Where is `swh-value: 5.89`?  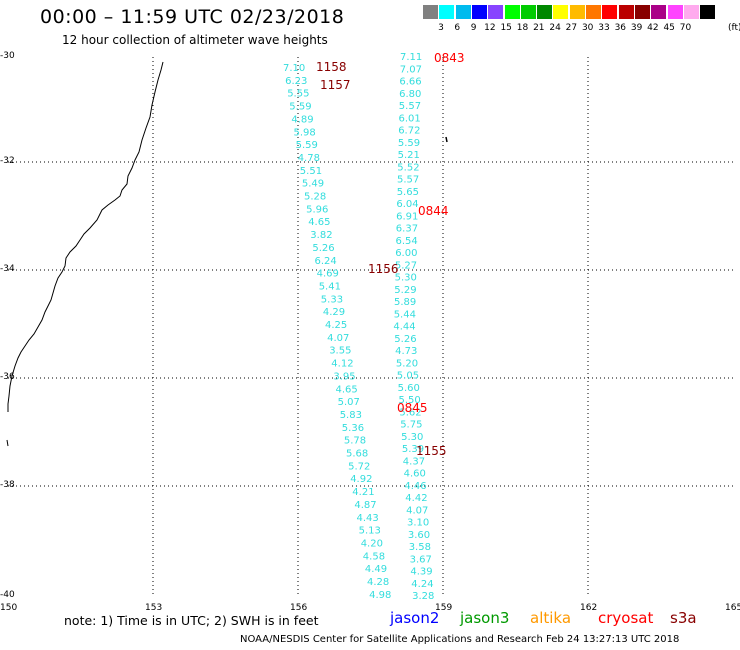
swh-value: 5.89 is located at coordinates (405, 302).